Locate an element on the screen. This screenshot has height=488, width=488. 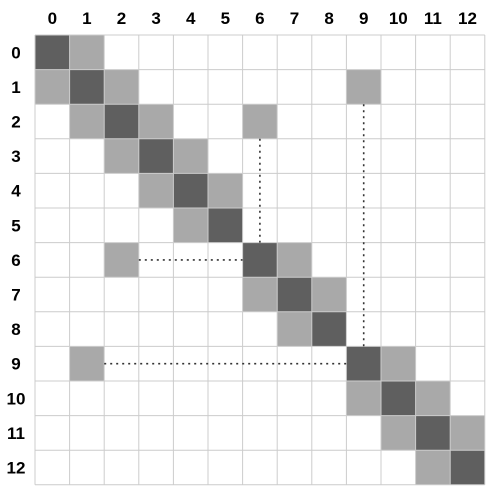
diagonal-cell-r9-c9 is located at coordinates (363, 363).